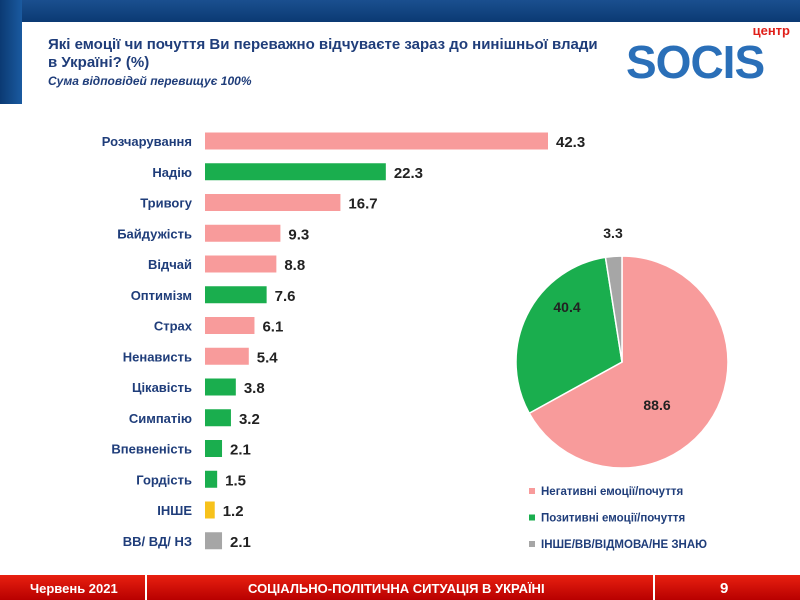 The image size is (800, 600). What do you see at coordinates (613, 519) in the screenshot?
I see `legend-label: Позитивні емоції/почуття` at bounding box center [613, 519].